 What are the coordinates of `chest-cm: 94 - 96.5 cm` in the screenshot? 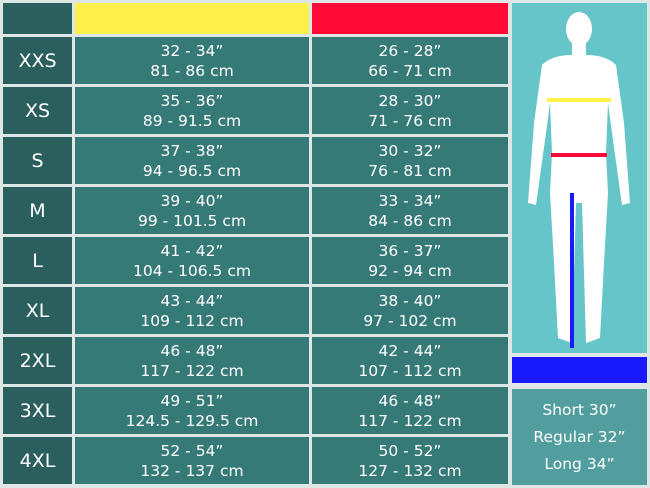 It's located at (192, 170).